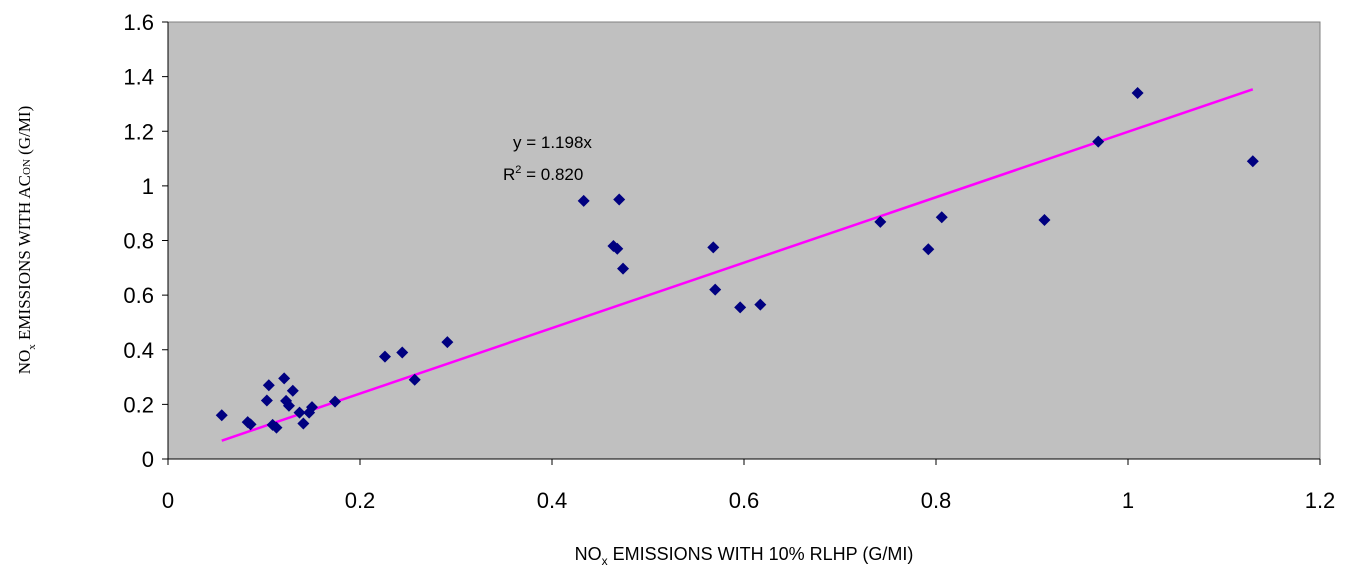  I want to click on x-tick-label: 1, so click(1128, 500).